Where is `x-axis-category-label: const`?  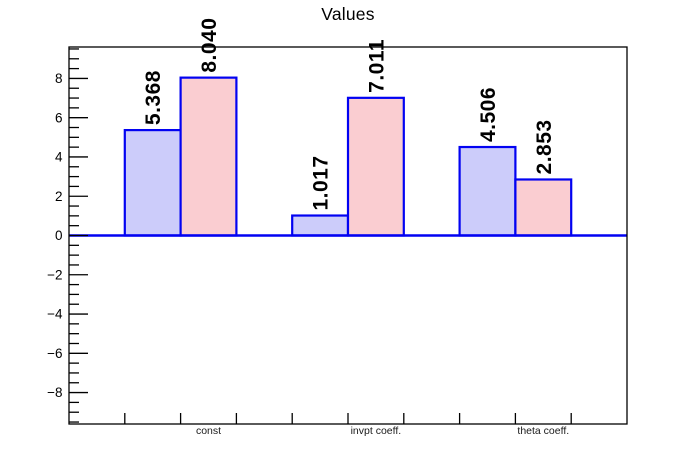
x-axis-category-label: const is located at coordinates (208, 431).